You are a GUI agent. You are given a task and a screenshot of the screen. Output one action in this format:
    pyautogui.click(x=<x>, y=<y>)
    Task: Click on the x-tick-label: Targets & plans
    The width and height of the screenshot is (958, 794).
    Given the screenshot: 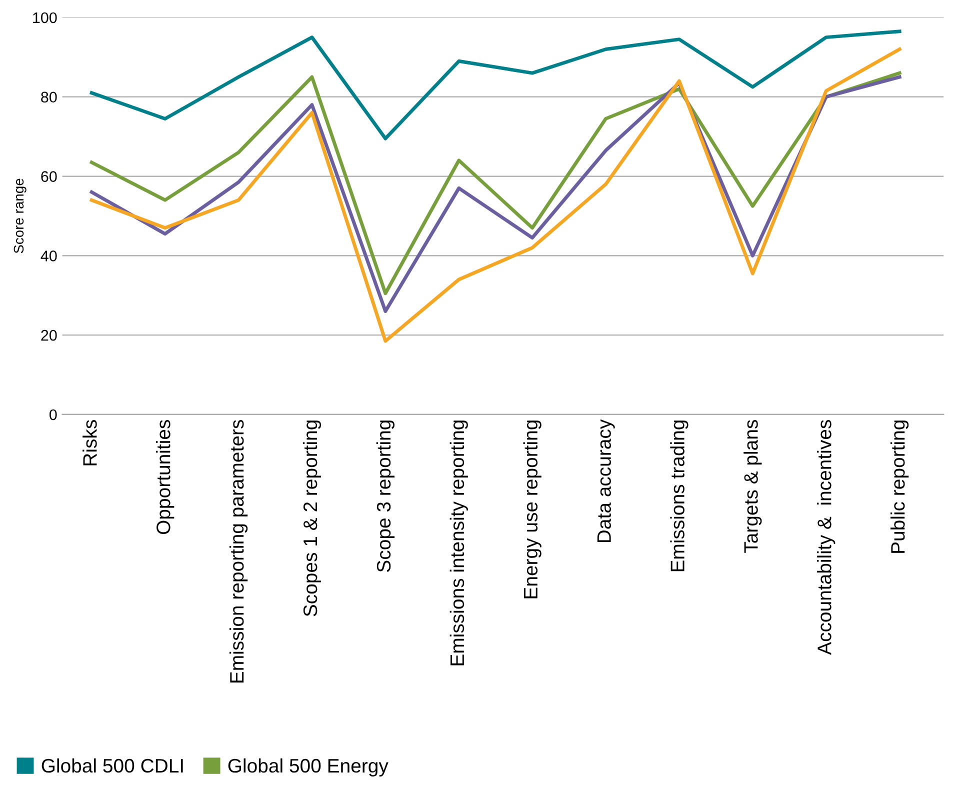 What is the action you would take?
    pyautogui.click(x=753, y=486)
    